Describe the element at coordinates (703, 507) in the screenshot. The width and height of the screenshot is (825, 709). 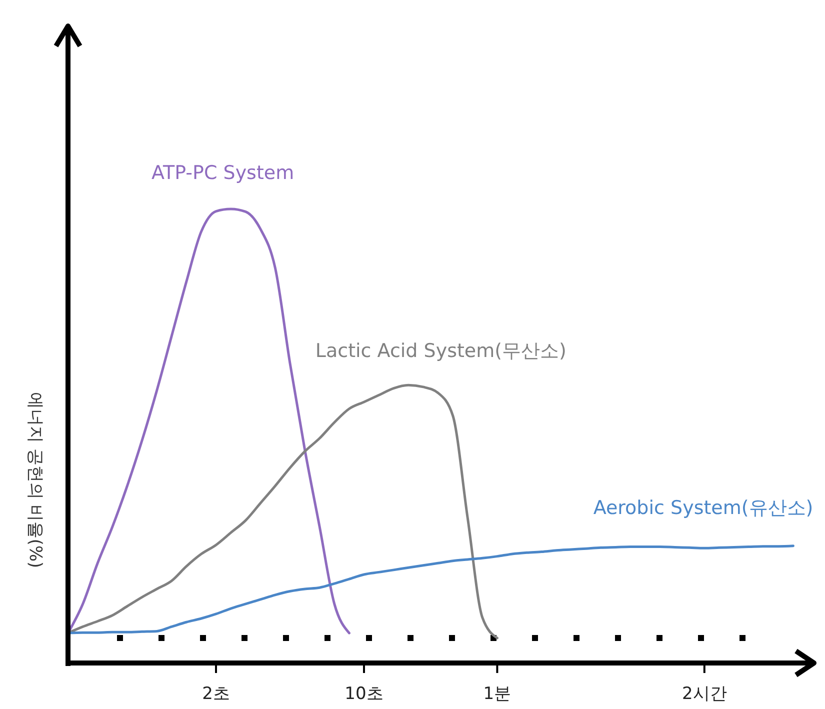
I see `series-label: Aerobic System(유산소)` at that location.